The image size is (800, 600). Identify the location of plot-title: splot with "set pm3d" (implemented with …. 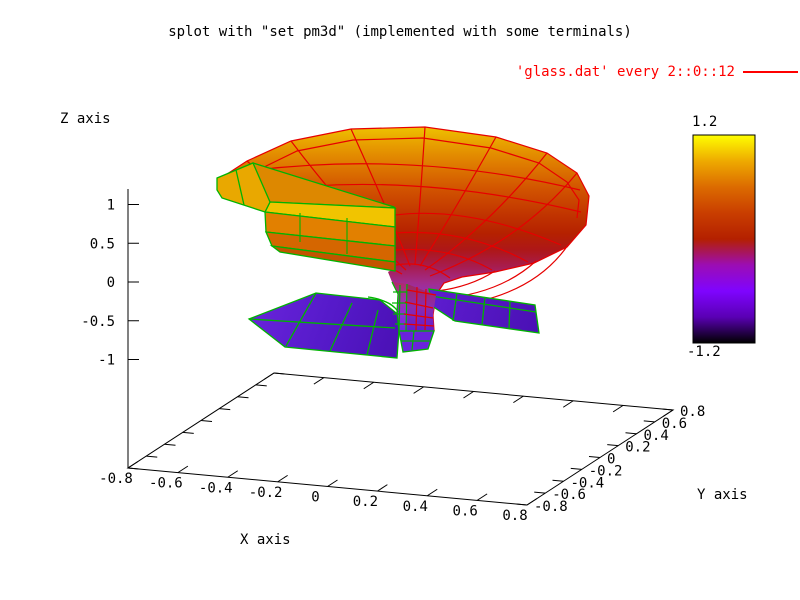
(400, 32).